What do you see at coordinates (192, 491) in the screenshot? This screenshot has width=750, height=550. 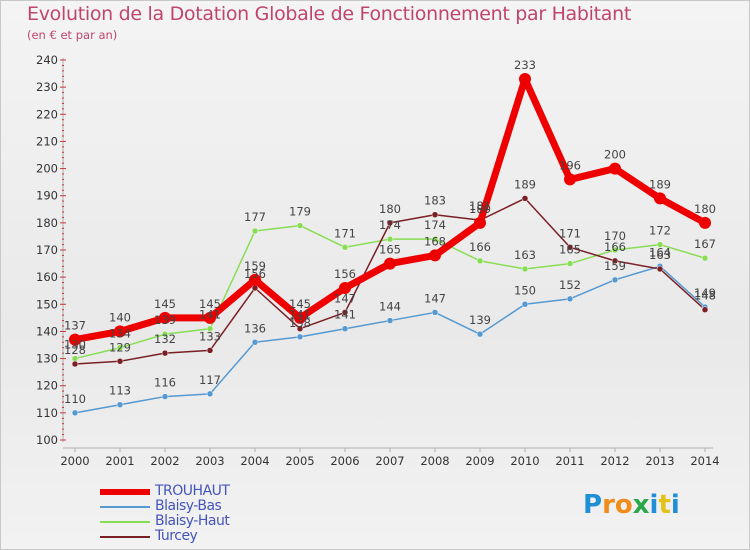 I see `legend-label-trouhaut: TROUHAUT` at bounding box center [192, 491].